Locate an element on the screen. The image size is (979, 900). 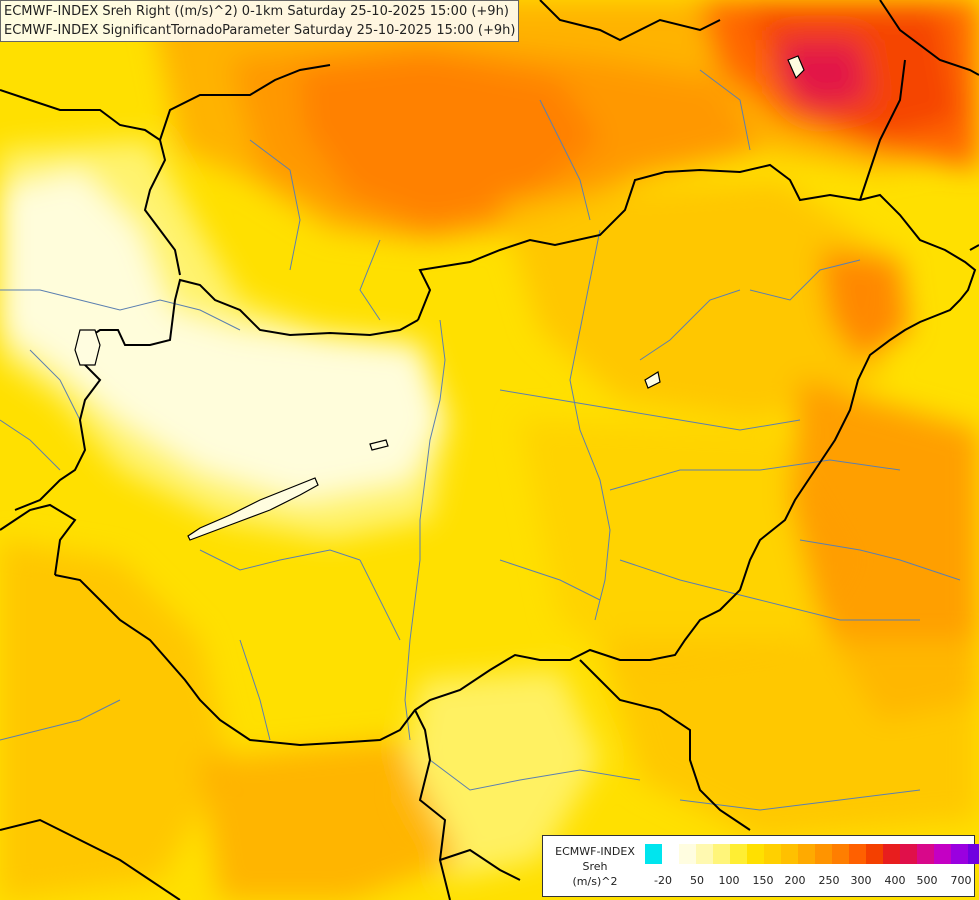
legend-title-variable: Sreh is located at coordinates (595, 866).